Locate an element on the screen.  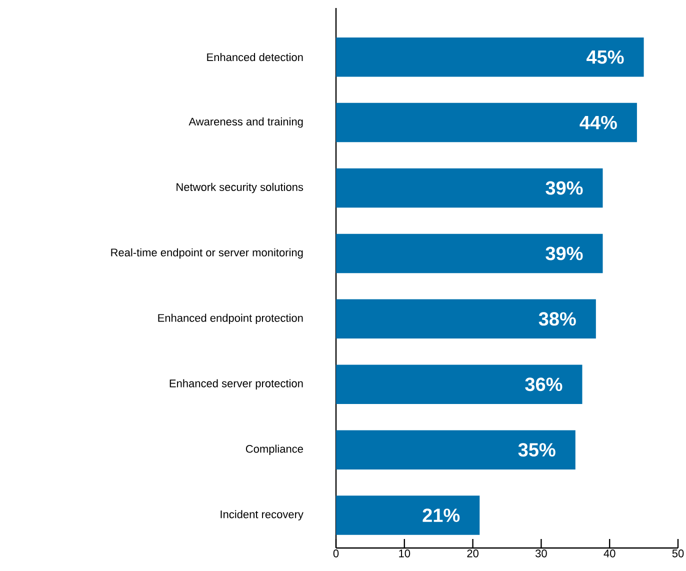
x-tick-label: 10 is located at coordinates (404, 554).